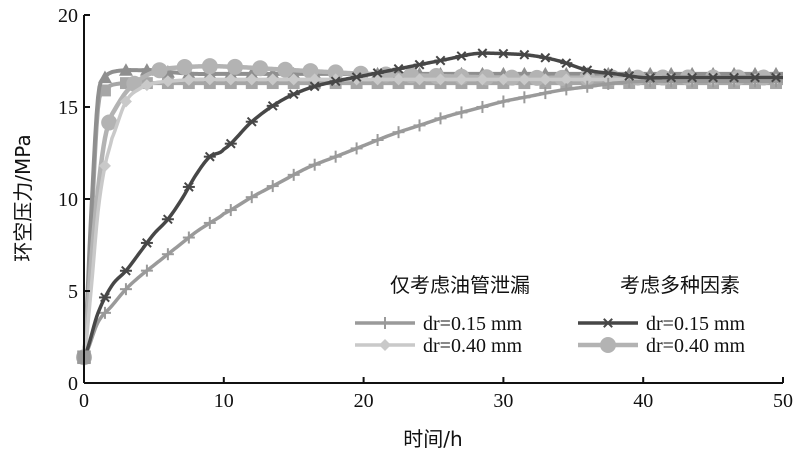  I want to click on legend-entry-0: dr=0.15 mm, so click(438, 324).